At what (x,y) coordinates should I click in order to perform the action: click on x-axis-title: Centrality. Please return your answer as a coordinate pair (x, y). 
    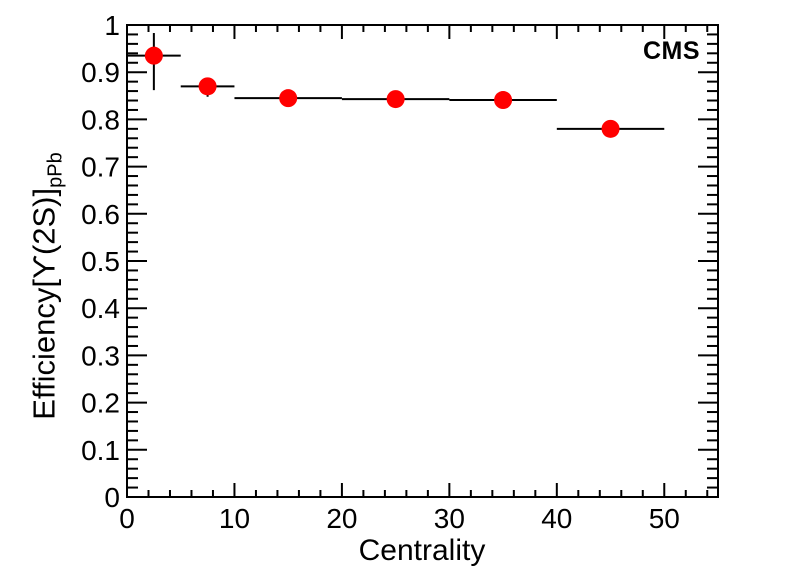
    Looking at the image, I should click on (422, 550).